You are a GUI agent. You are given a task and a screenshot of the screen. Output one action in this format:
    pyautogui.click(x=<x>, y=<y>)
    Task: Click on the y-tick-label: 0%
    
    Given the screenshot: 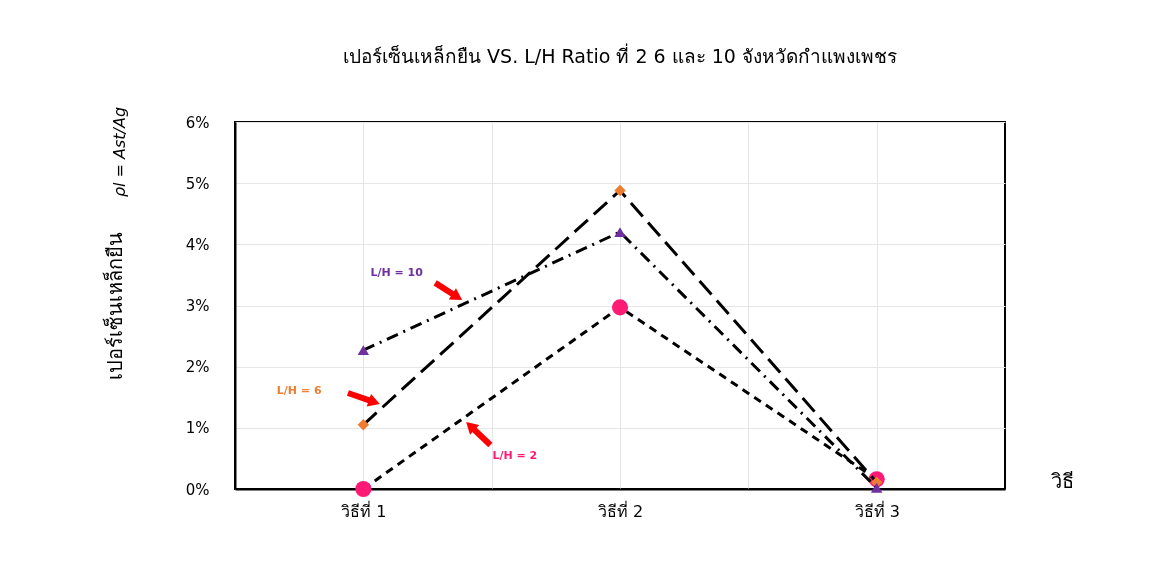 What is the action you would take?
    pyautogui.click(x=197, y=489)
    